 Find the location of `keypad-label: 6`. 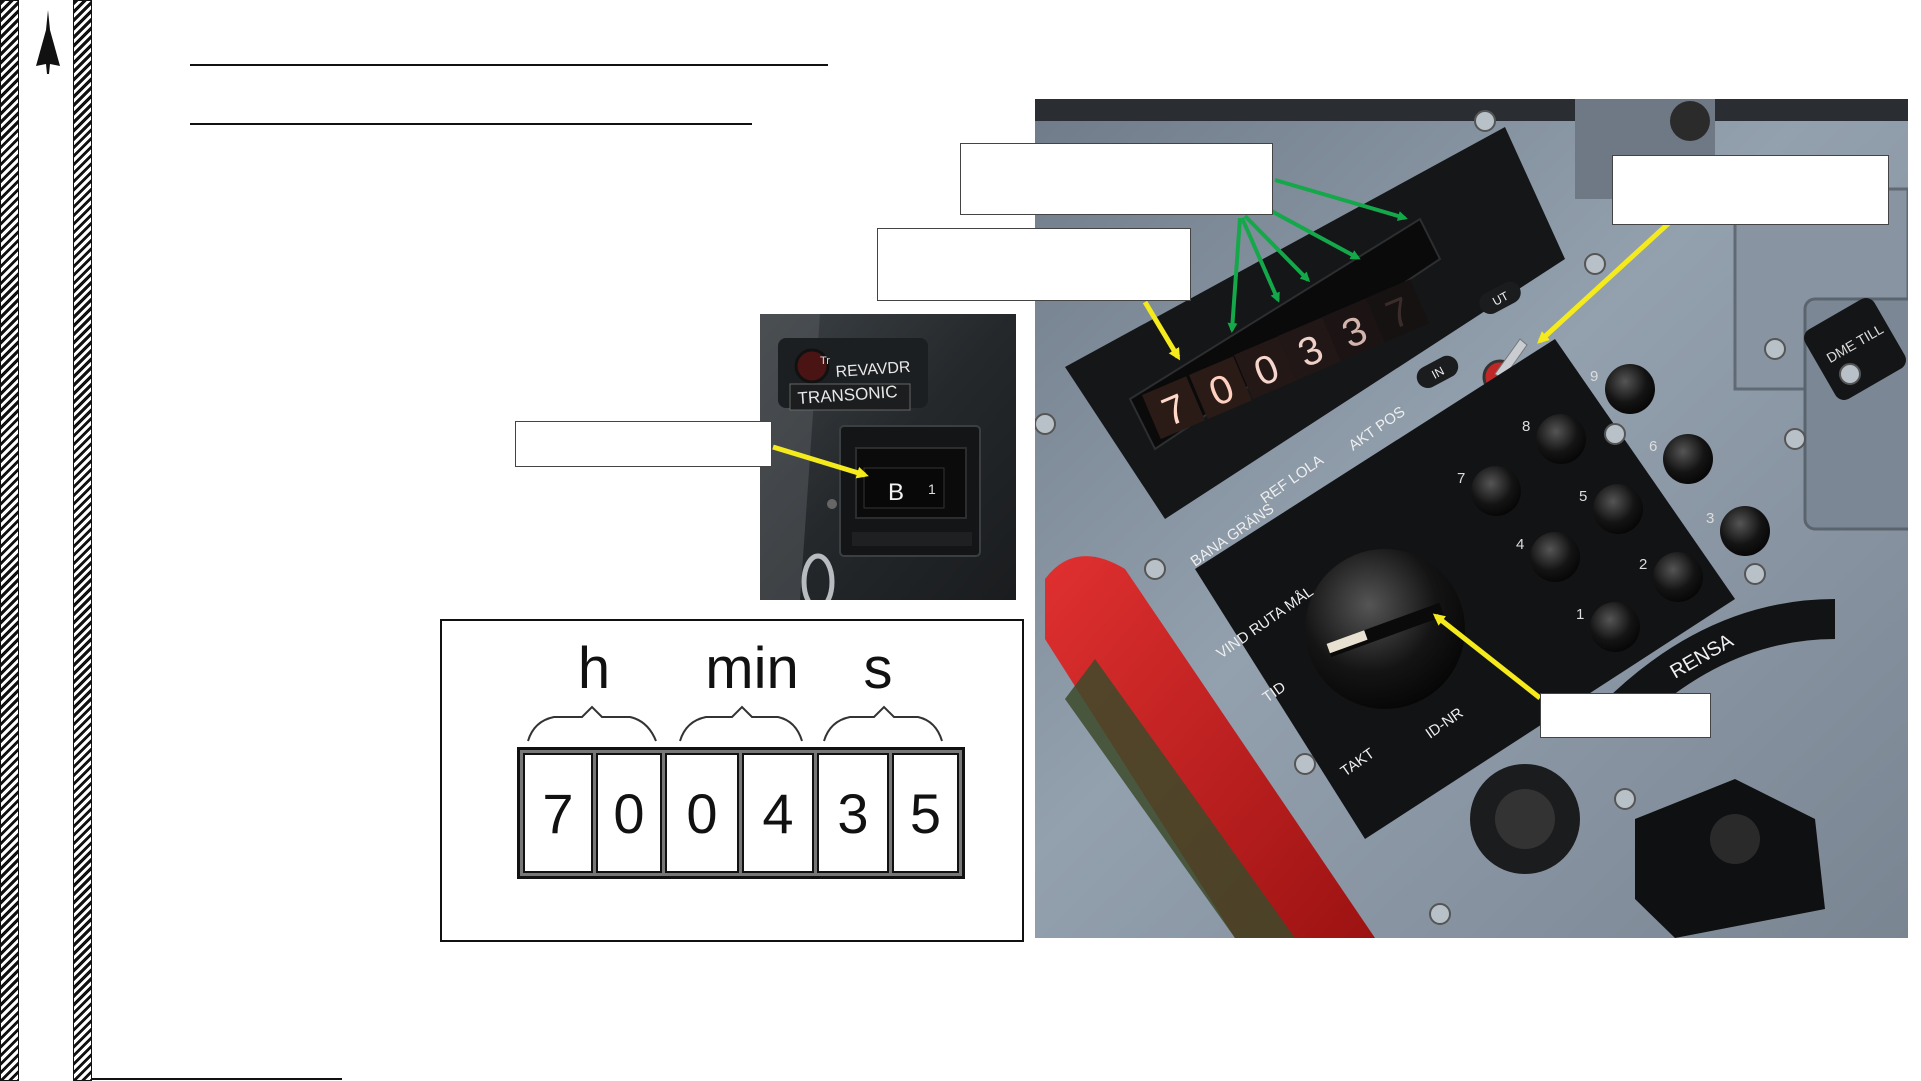

keypad-label: 6 is located at coordinates (1653, 446).